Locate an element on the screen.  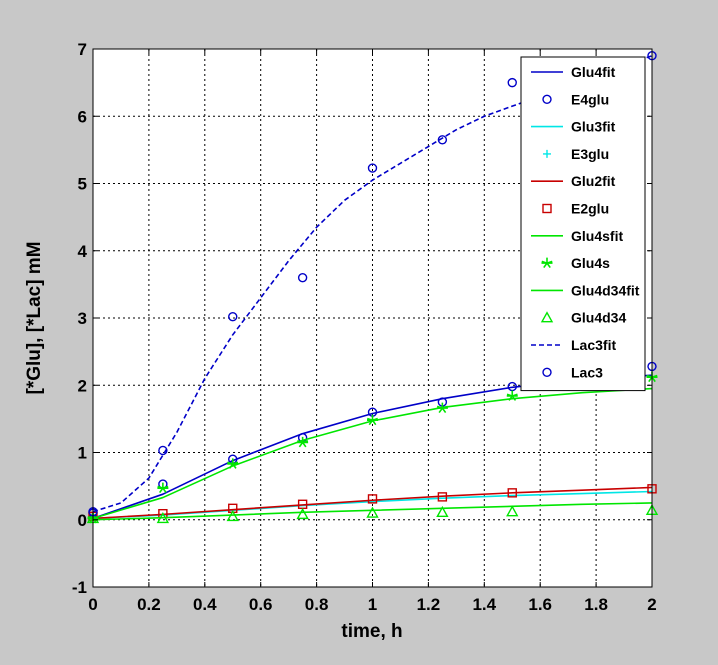
series-line-glu4d34fit is located at coordinates (372, 511).